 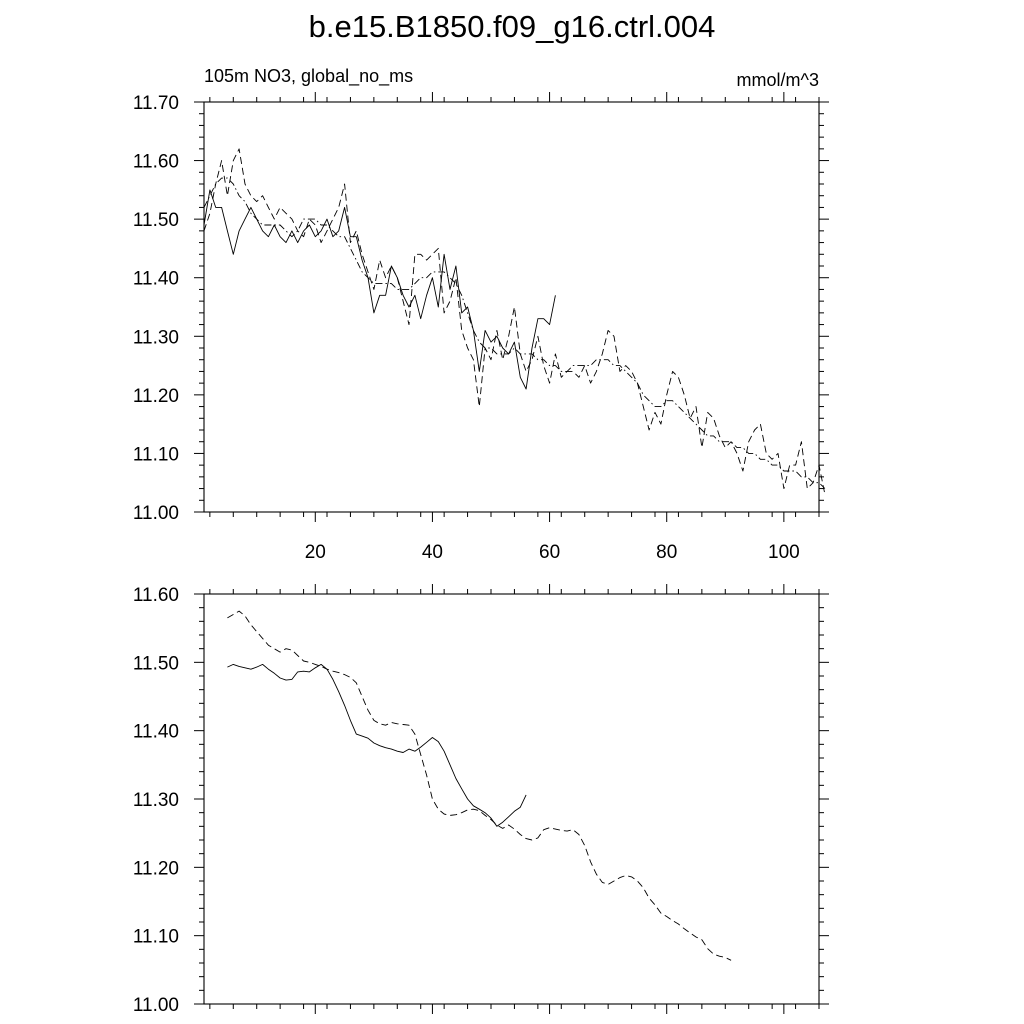 I want to click on top-xtick-label: 80, so click(x=666, y=552).